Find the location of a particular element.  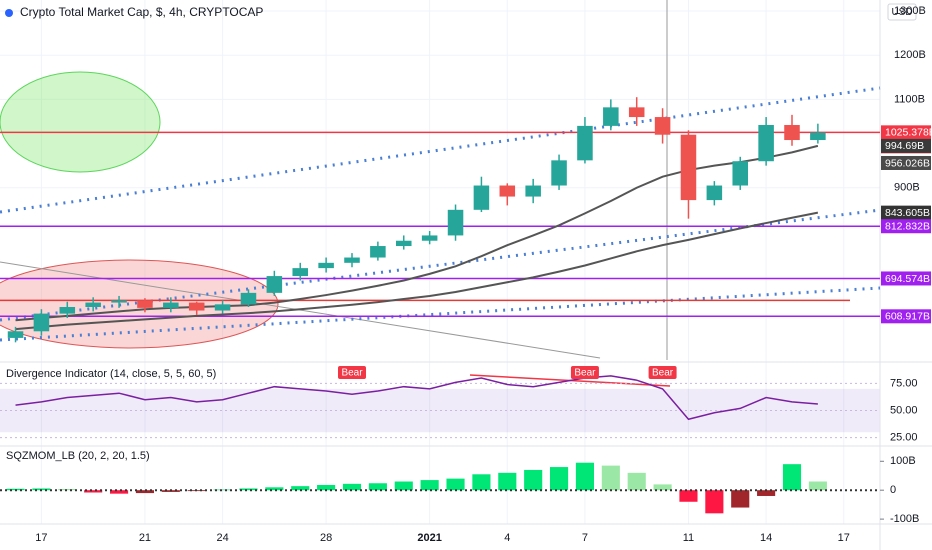

y-tick-label: 50.00 is located at coordinates (904, 410).